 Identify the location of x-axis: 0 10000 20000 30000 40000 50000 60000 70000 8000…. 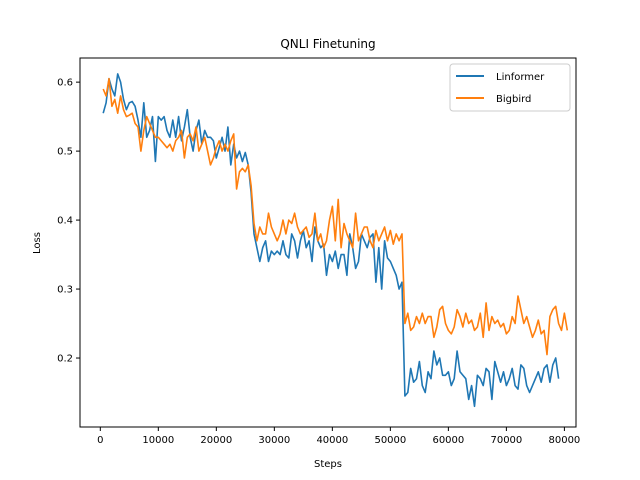
(338, 436).